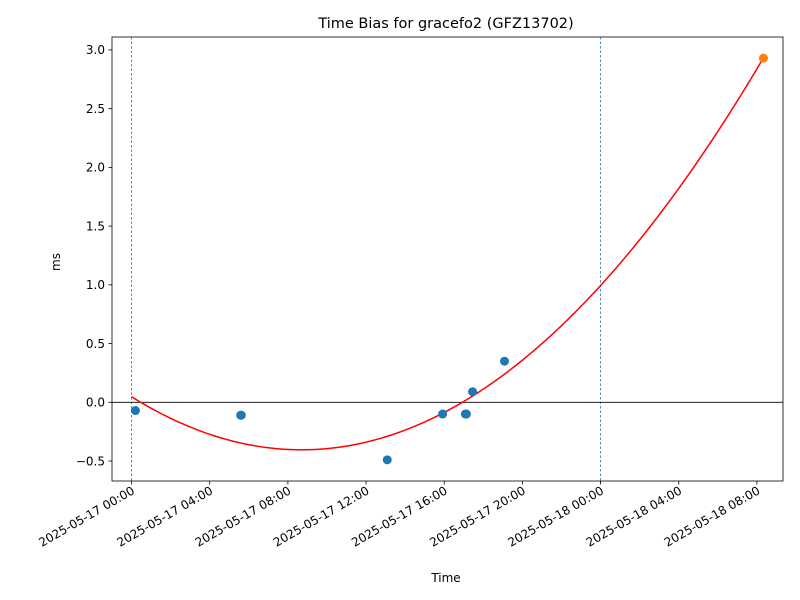 This screenshot has width=800, height=600. Describe the element at coordinates (445, 24) in the screenshot. I see `chart-title: Time Bias for gracefo2 (GFZ13702)` at that location.